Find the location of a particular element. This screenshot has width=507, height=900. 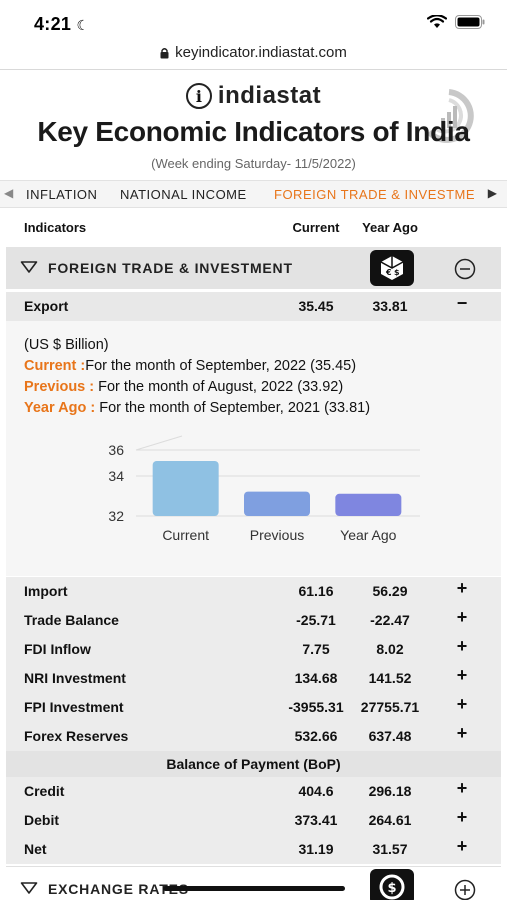

info-logo-icon: i is located at coordinates (198, 96).